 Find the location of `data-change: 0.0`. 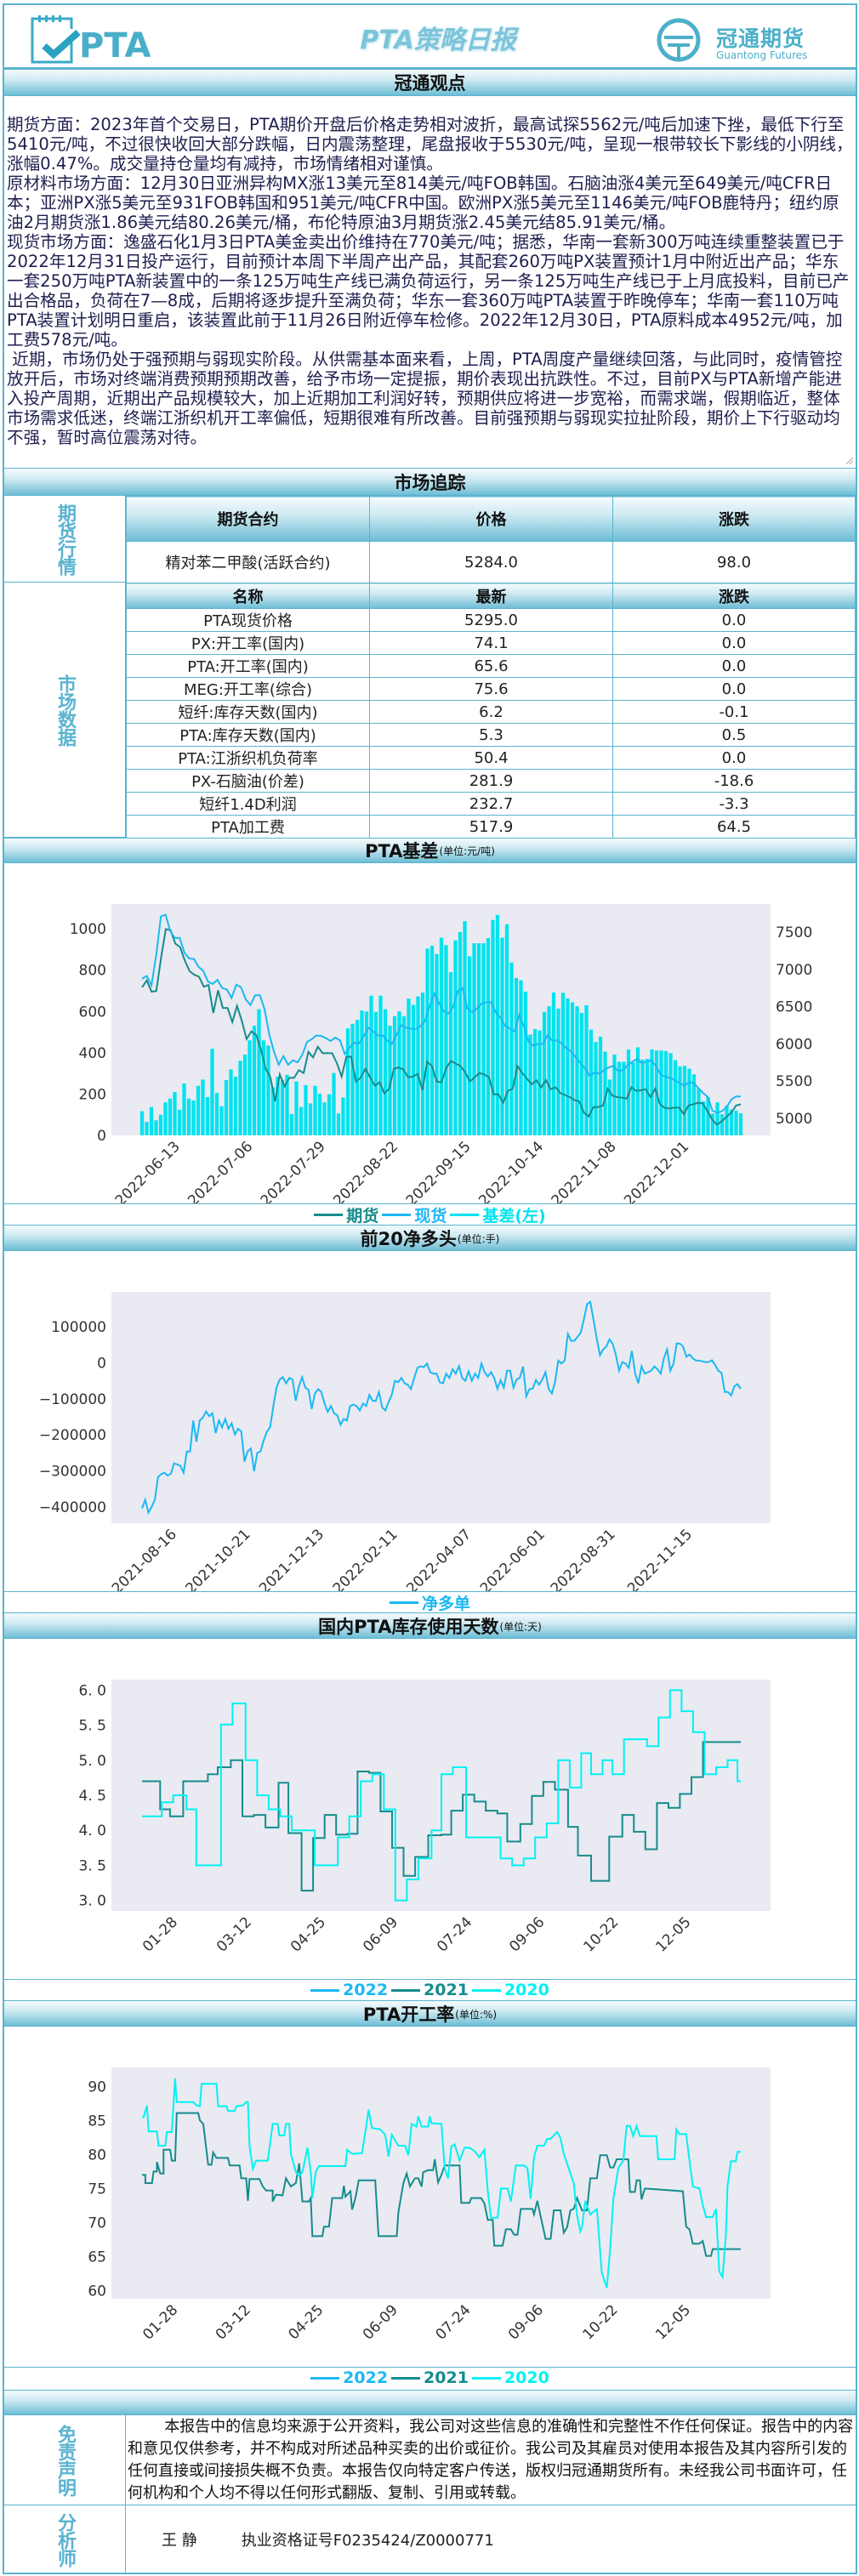

data-change: 0.0 is located at coordinates (734, 689).